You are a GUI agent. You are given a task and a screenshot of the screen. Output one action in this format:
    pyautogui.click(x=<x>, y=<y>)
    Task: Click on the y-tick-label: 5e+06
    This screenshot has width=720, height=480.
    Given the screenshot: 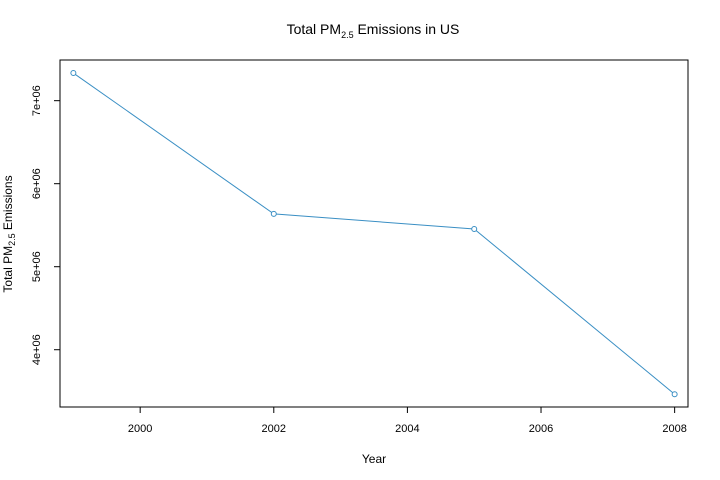 What is the action you would take?
    pyautogui.click(x=37, y=266)
    